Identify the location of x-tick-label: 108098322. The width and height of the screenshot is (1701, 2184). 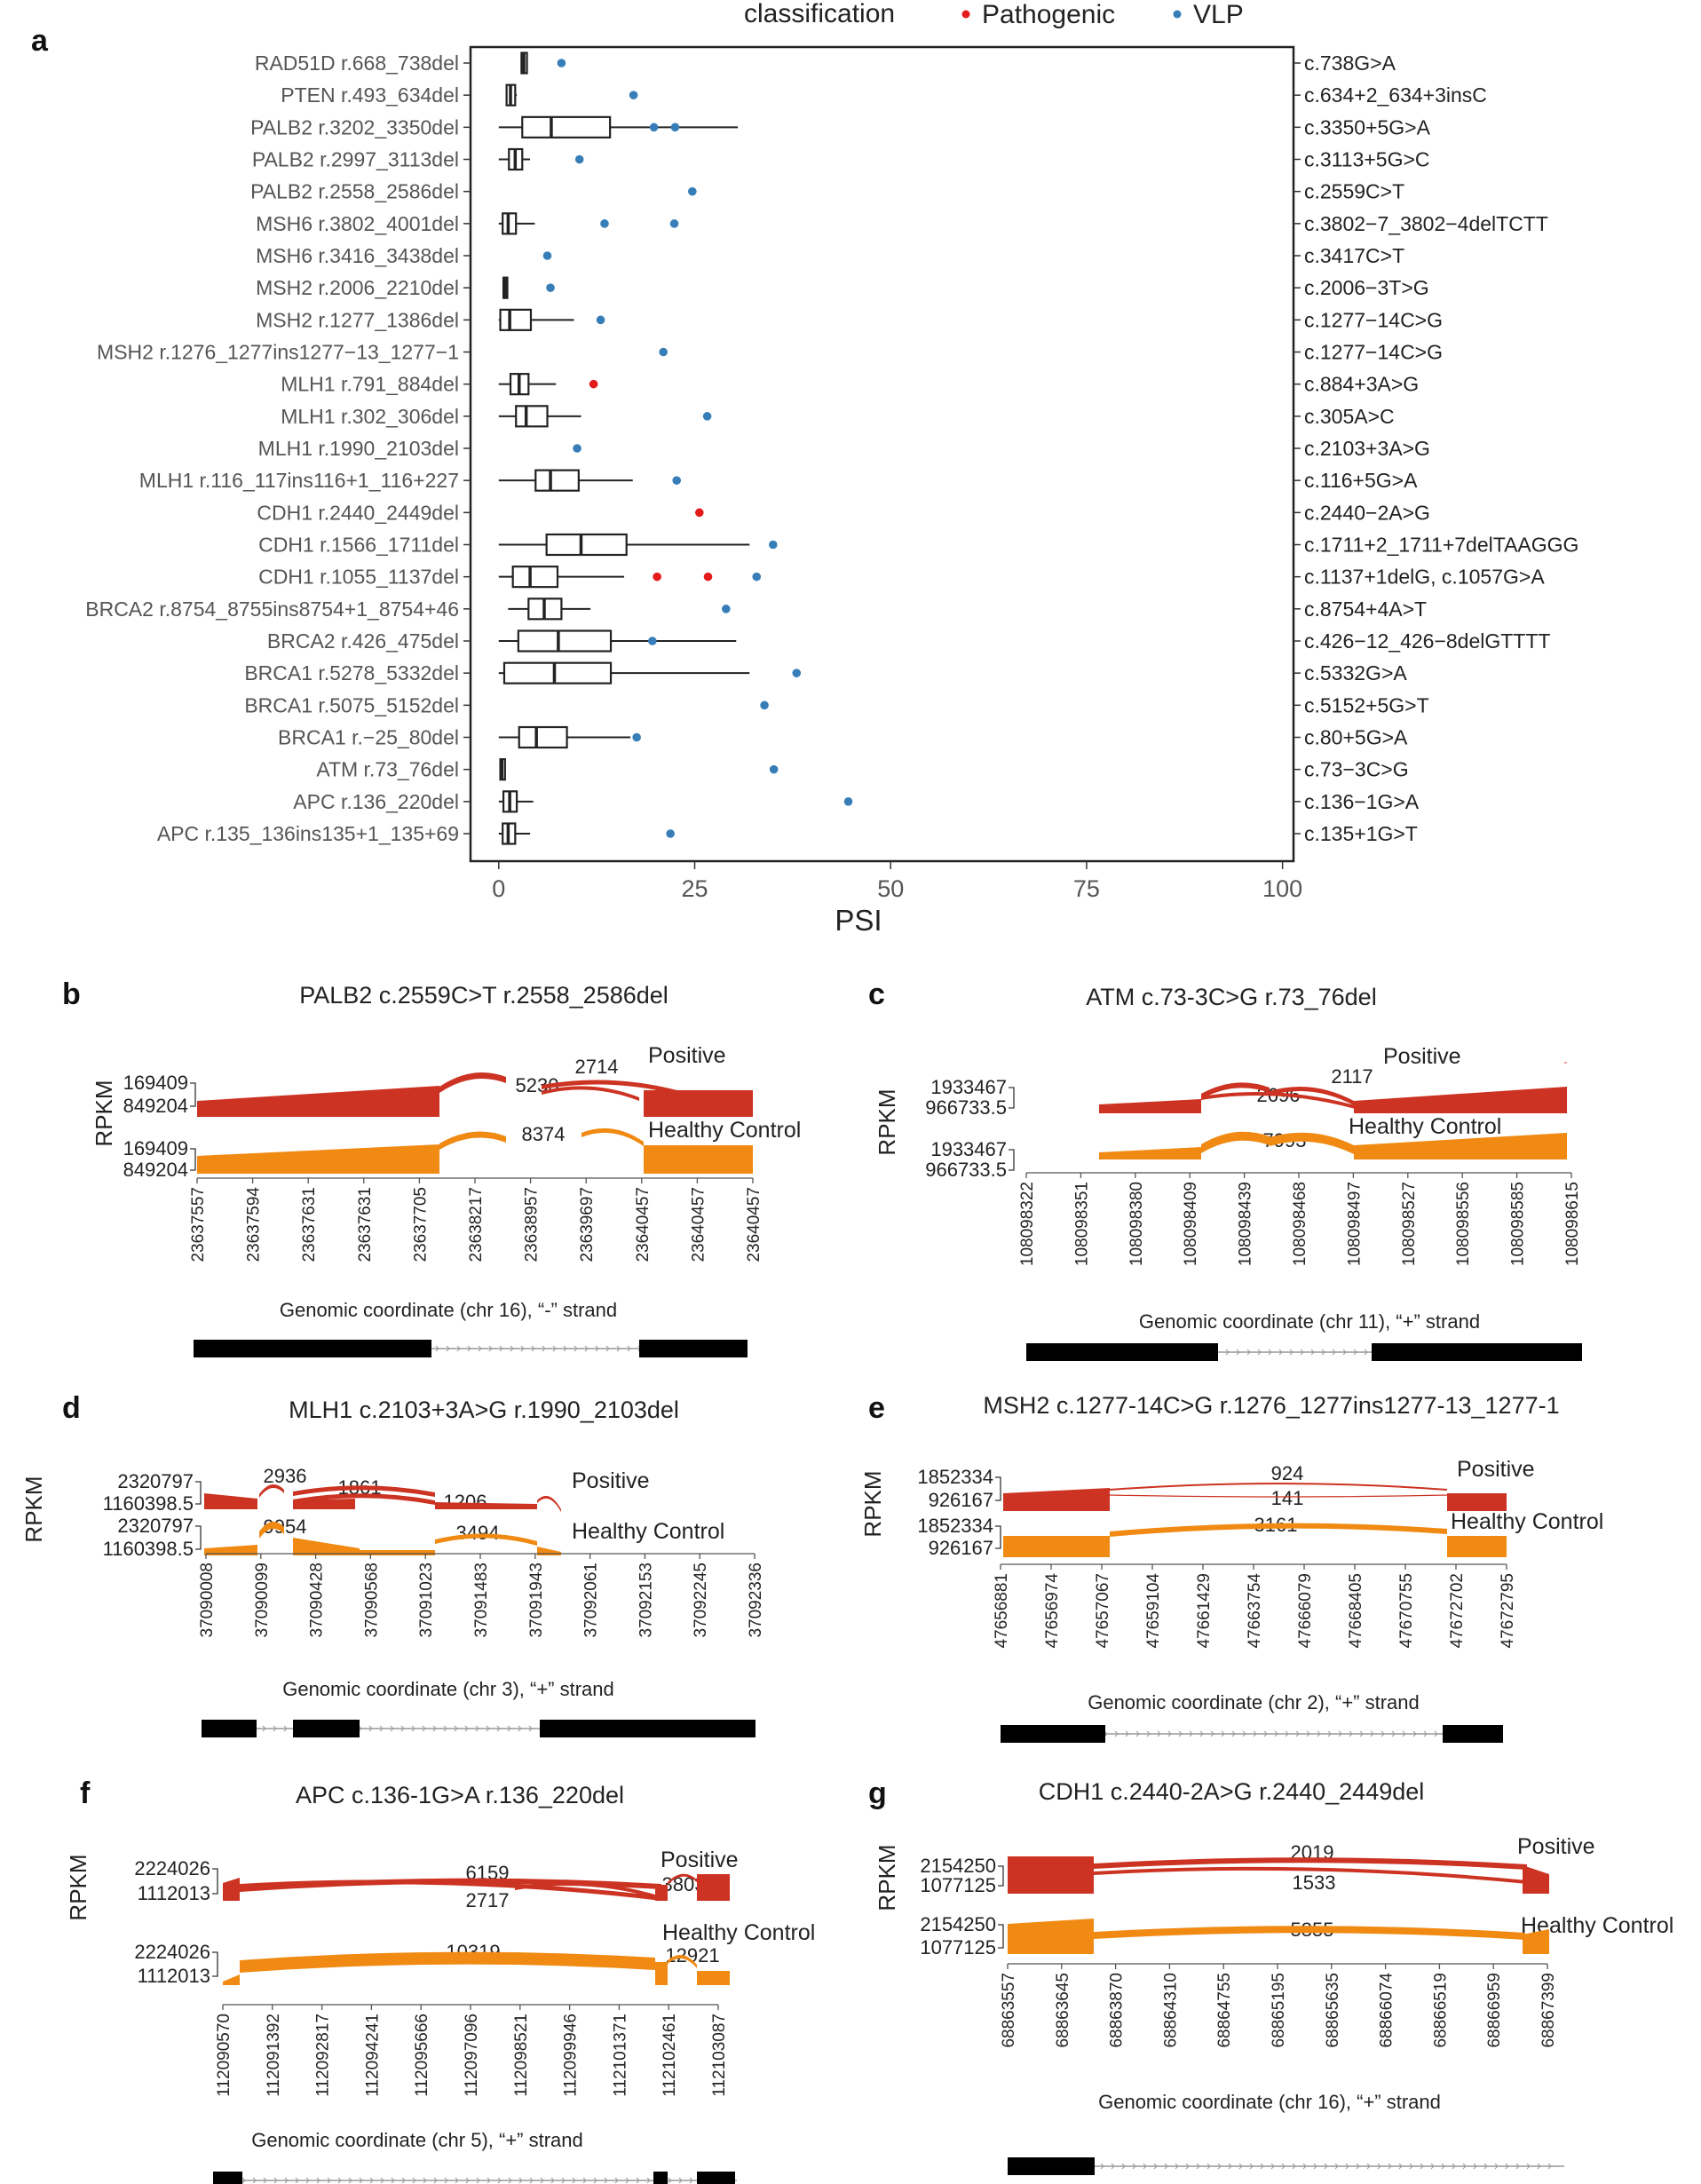
(1028, 1224).